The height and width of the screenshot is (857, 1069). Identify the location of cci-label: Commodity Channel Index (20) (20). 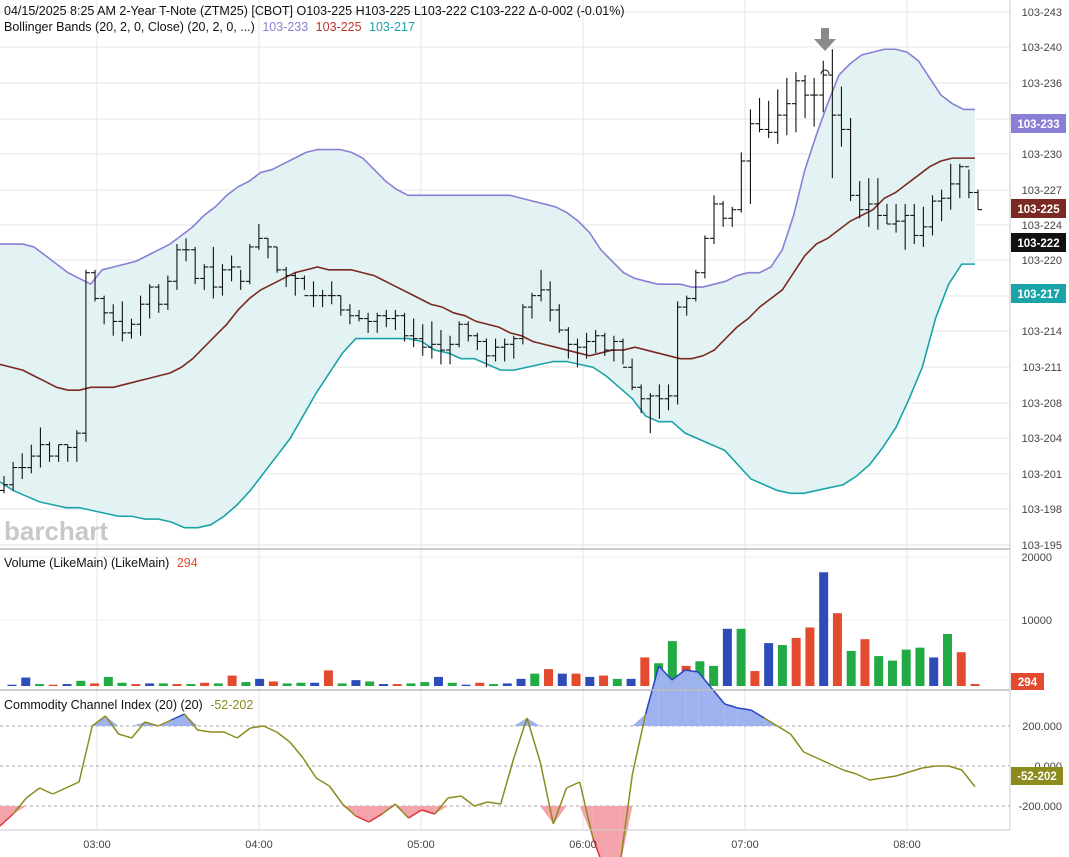
(103, 705).